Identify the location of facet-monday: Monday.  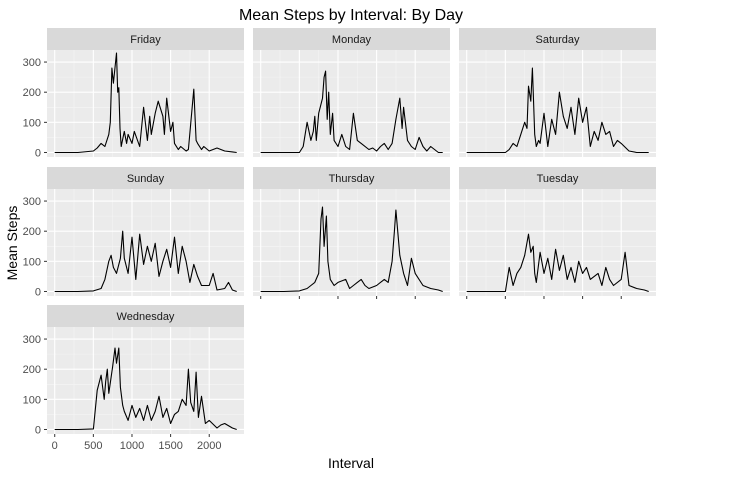
(351, 92).